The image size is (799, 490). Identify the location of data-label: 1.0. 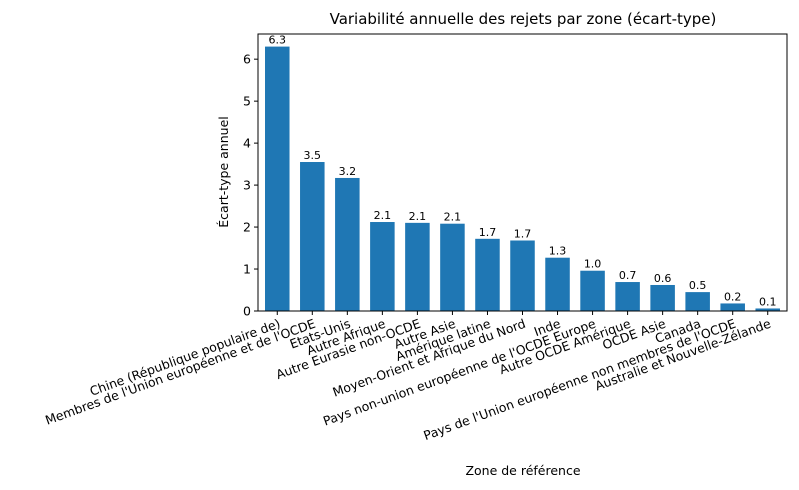
(593, 264).